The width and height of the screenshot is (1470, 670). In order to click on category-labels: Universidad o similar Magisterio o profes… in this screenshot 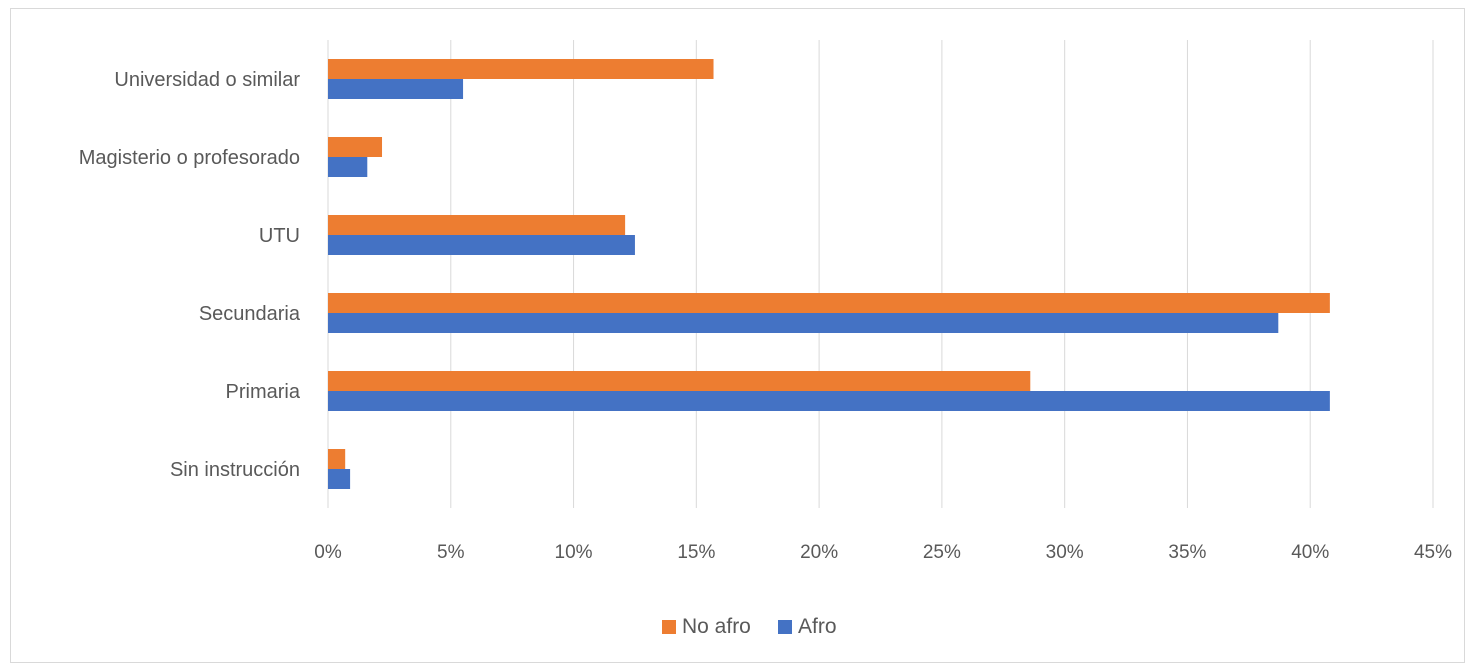, I will do `click(190, 275)`.